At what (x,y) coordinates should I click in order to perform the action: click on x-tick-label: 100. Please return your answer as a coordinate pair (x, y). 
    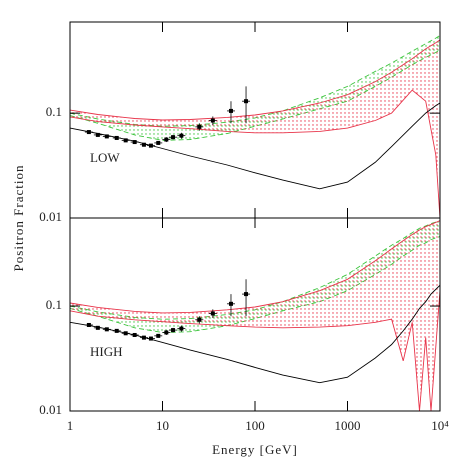
    Looking at the image, I should click on (255, 425).